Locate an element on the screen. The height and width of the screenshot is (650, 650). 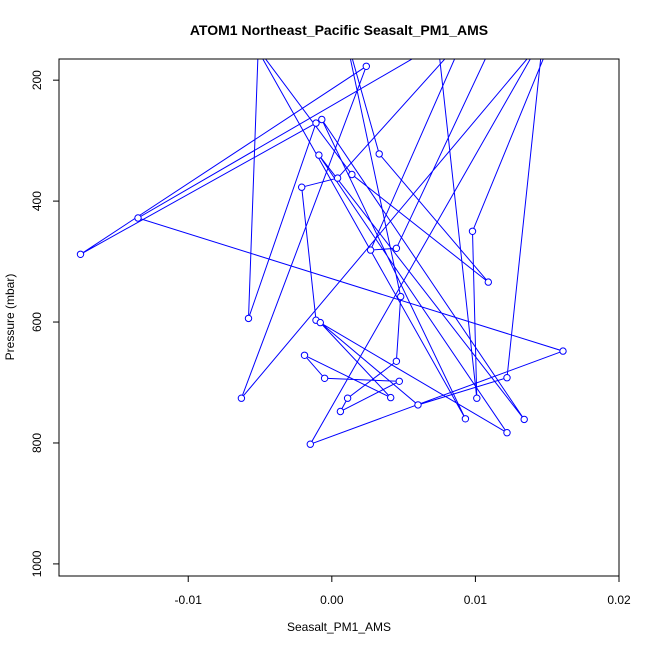
x-axis-label: Seasalt_PM1_AMS is located at coordinates (339, 627).